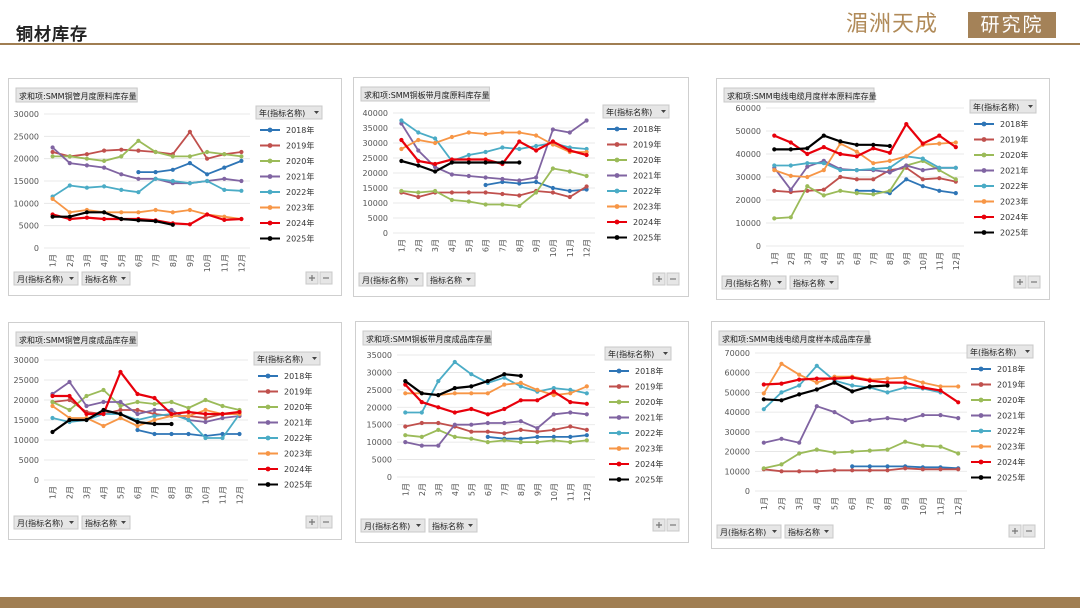 The image size is (1080, 608). Describe the element at coordinates (435, 245) in the screenshot. I see `x-tick-label: 3月` at that location.